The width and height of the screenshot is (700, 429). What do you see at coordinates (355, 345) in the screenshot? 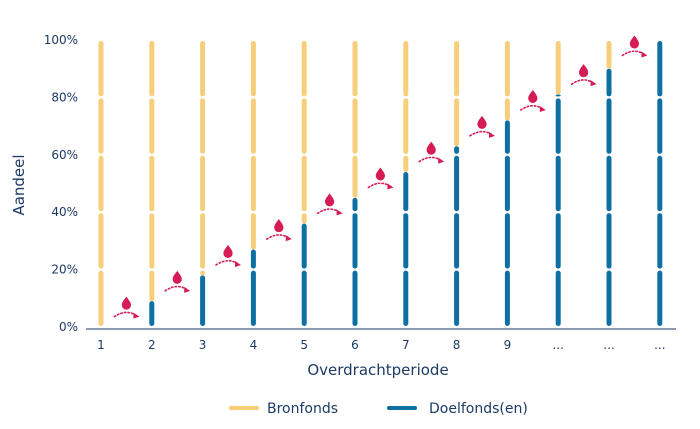
I see `x-tick-label: 6` at bounding box center [355, 345].